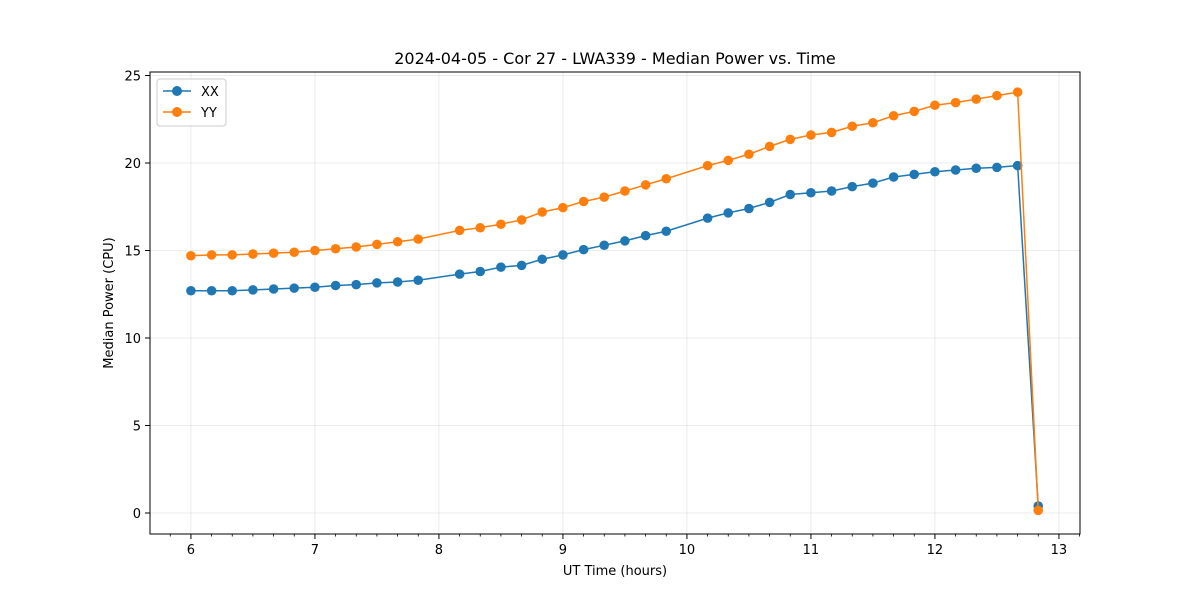 This screenshot has height=600, width=1200. I want to click on x-axis-ticks: 6 7 8 9 10 11 12 13, so click(624, 546).